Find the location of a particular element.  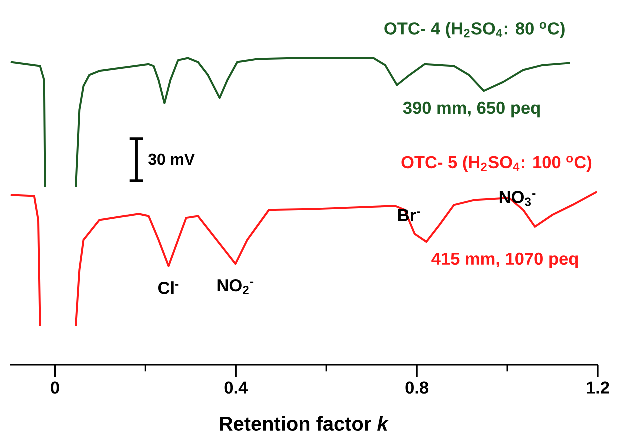

x-tick-label: 0 is located at coordinates (55, 388).